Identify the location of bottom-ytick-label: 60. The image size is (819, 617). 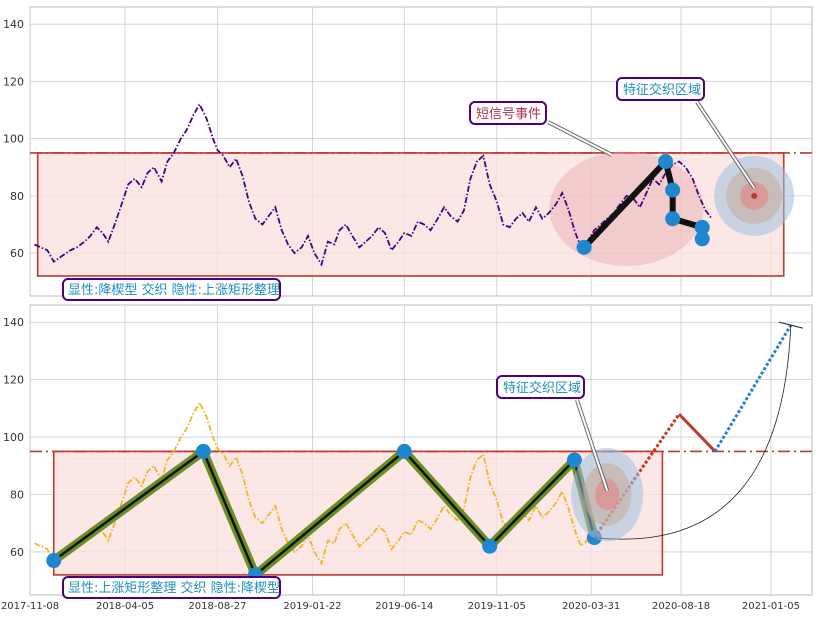
(17, 552).